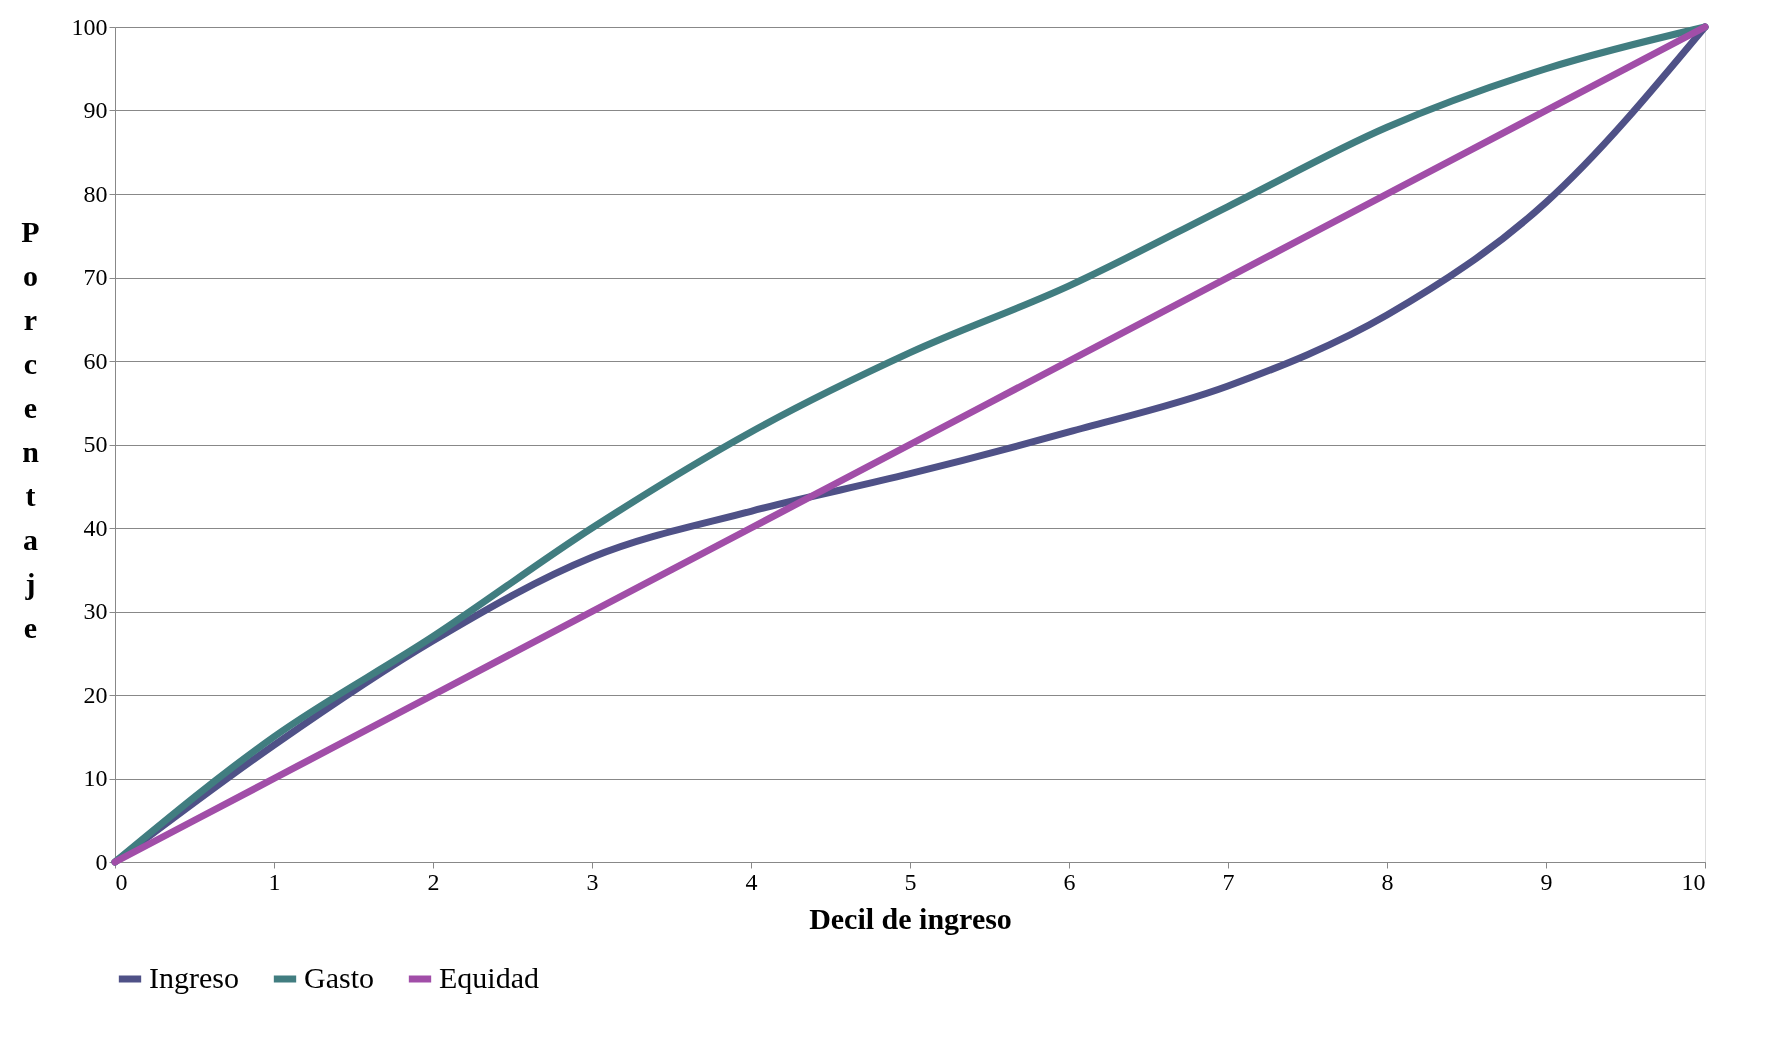 Image resolution: width=1779 pixels, height=1050 pixels. Describe the element at coordinates (751, 881) in the screenshot. I see `x-tick-label: 4` at that location.